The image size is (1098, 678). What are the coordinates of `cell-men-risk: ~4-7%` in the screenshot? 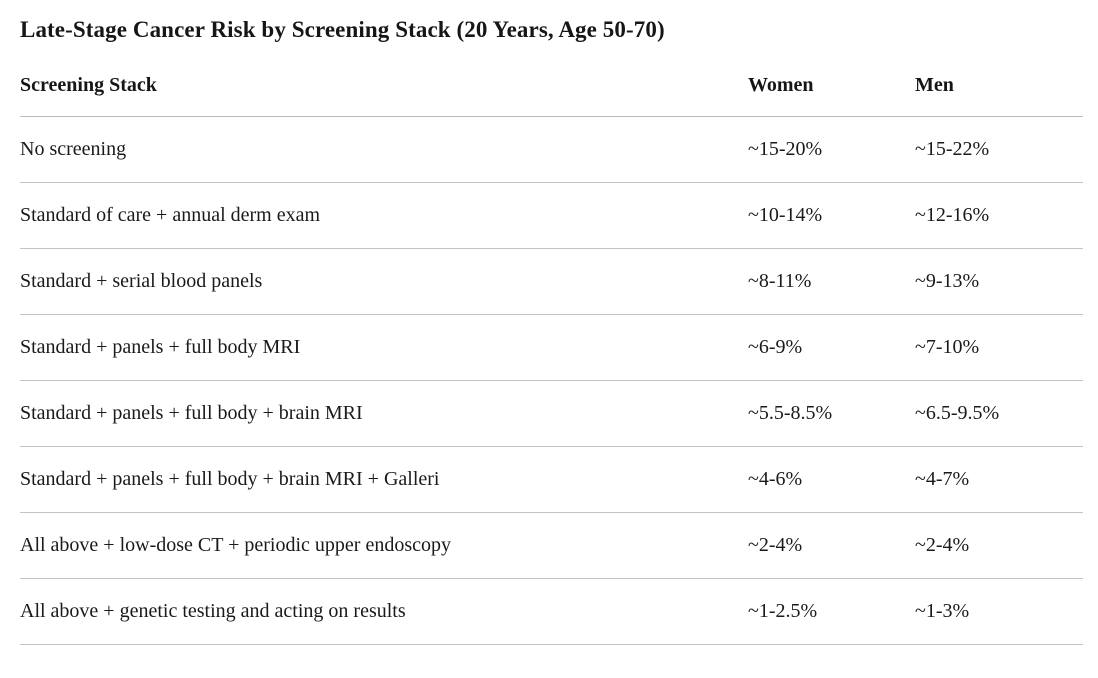 It's located at (999, 479).